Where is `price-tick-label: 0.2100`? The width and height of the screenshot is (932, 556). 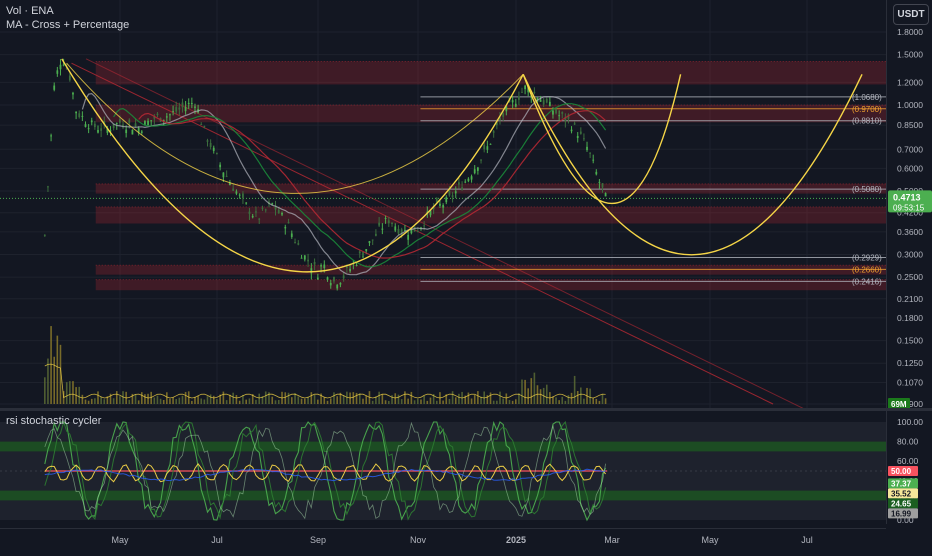
price-tick-label: 0.2100 is located at coordinates (910, 299).